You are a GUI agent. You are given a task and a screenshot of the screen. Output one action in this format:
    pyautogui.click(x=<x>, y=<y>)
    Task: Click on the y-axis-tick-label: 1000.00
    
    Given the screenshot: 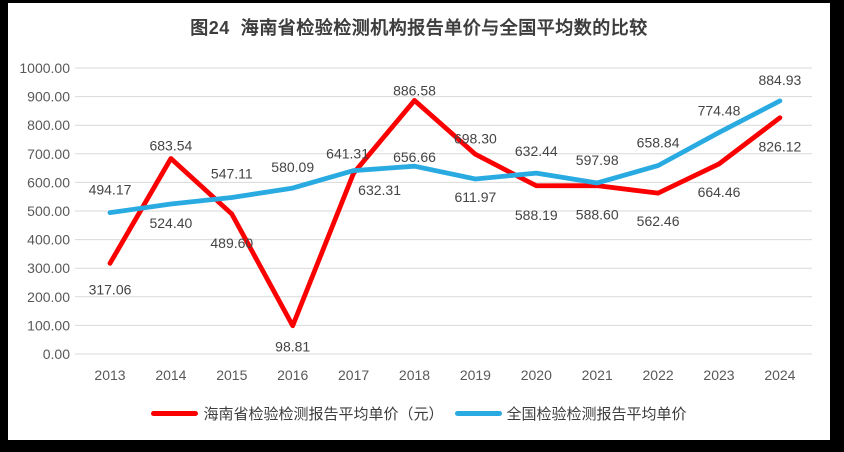 What is the action you would take?
    pyautogui.click(x=44, y=68)
    